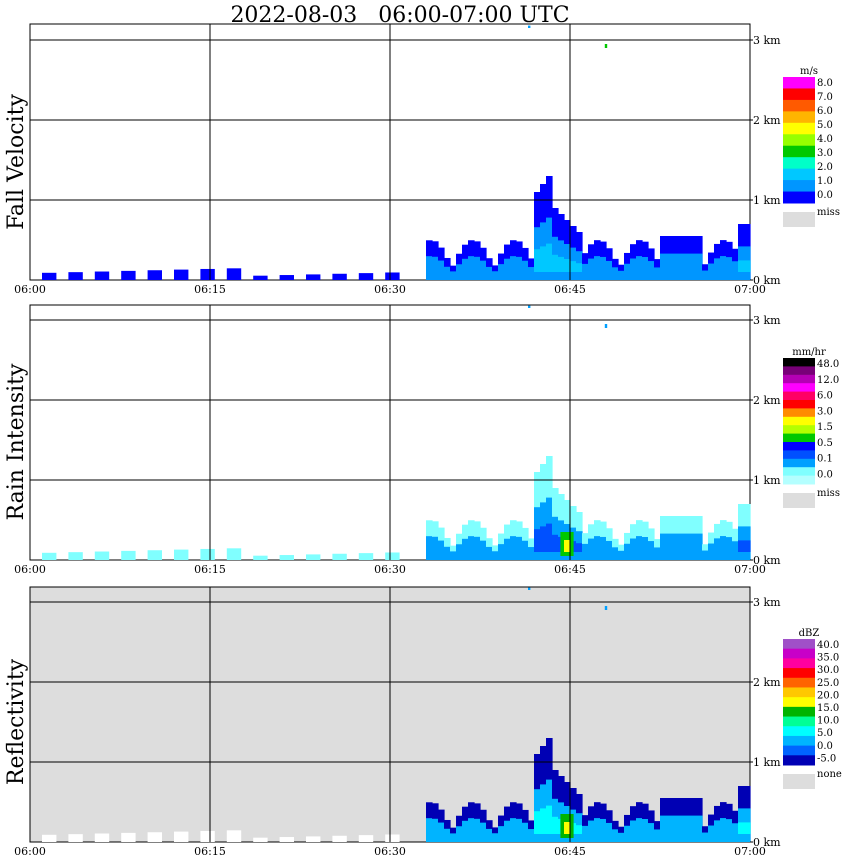 Image resolution: width=850 pixels, height=868 pixels. I want to click on colorbar-label: 0.5, so click(825, 443).